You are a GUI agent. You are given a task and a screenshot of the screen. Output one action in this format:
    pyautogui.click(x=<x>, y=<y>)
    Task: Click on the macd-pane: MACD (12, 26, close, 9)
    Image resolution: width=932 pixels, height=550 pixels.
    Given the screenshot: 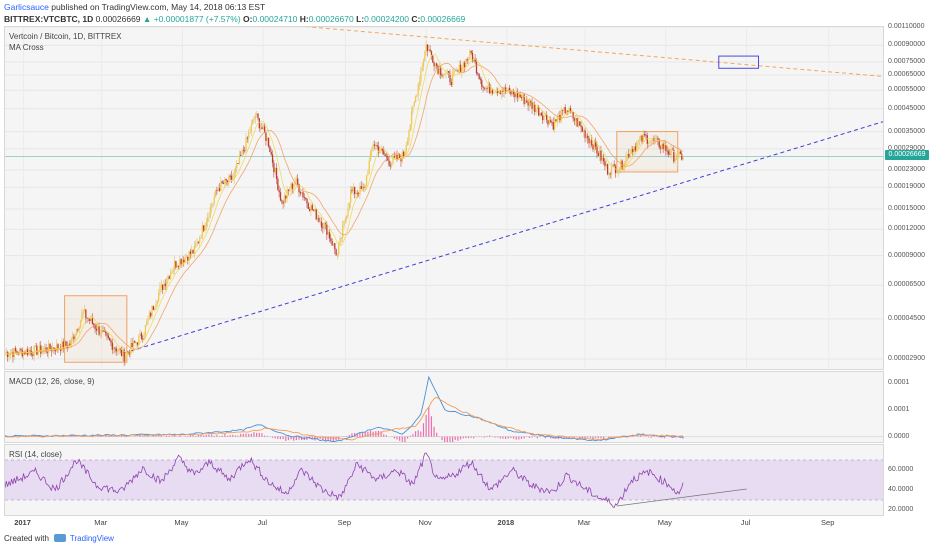 What is the action you would take?
    pyautogui.click(x=444, y=407)
    